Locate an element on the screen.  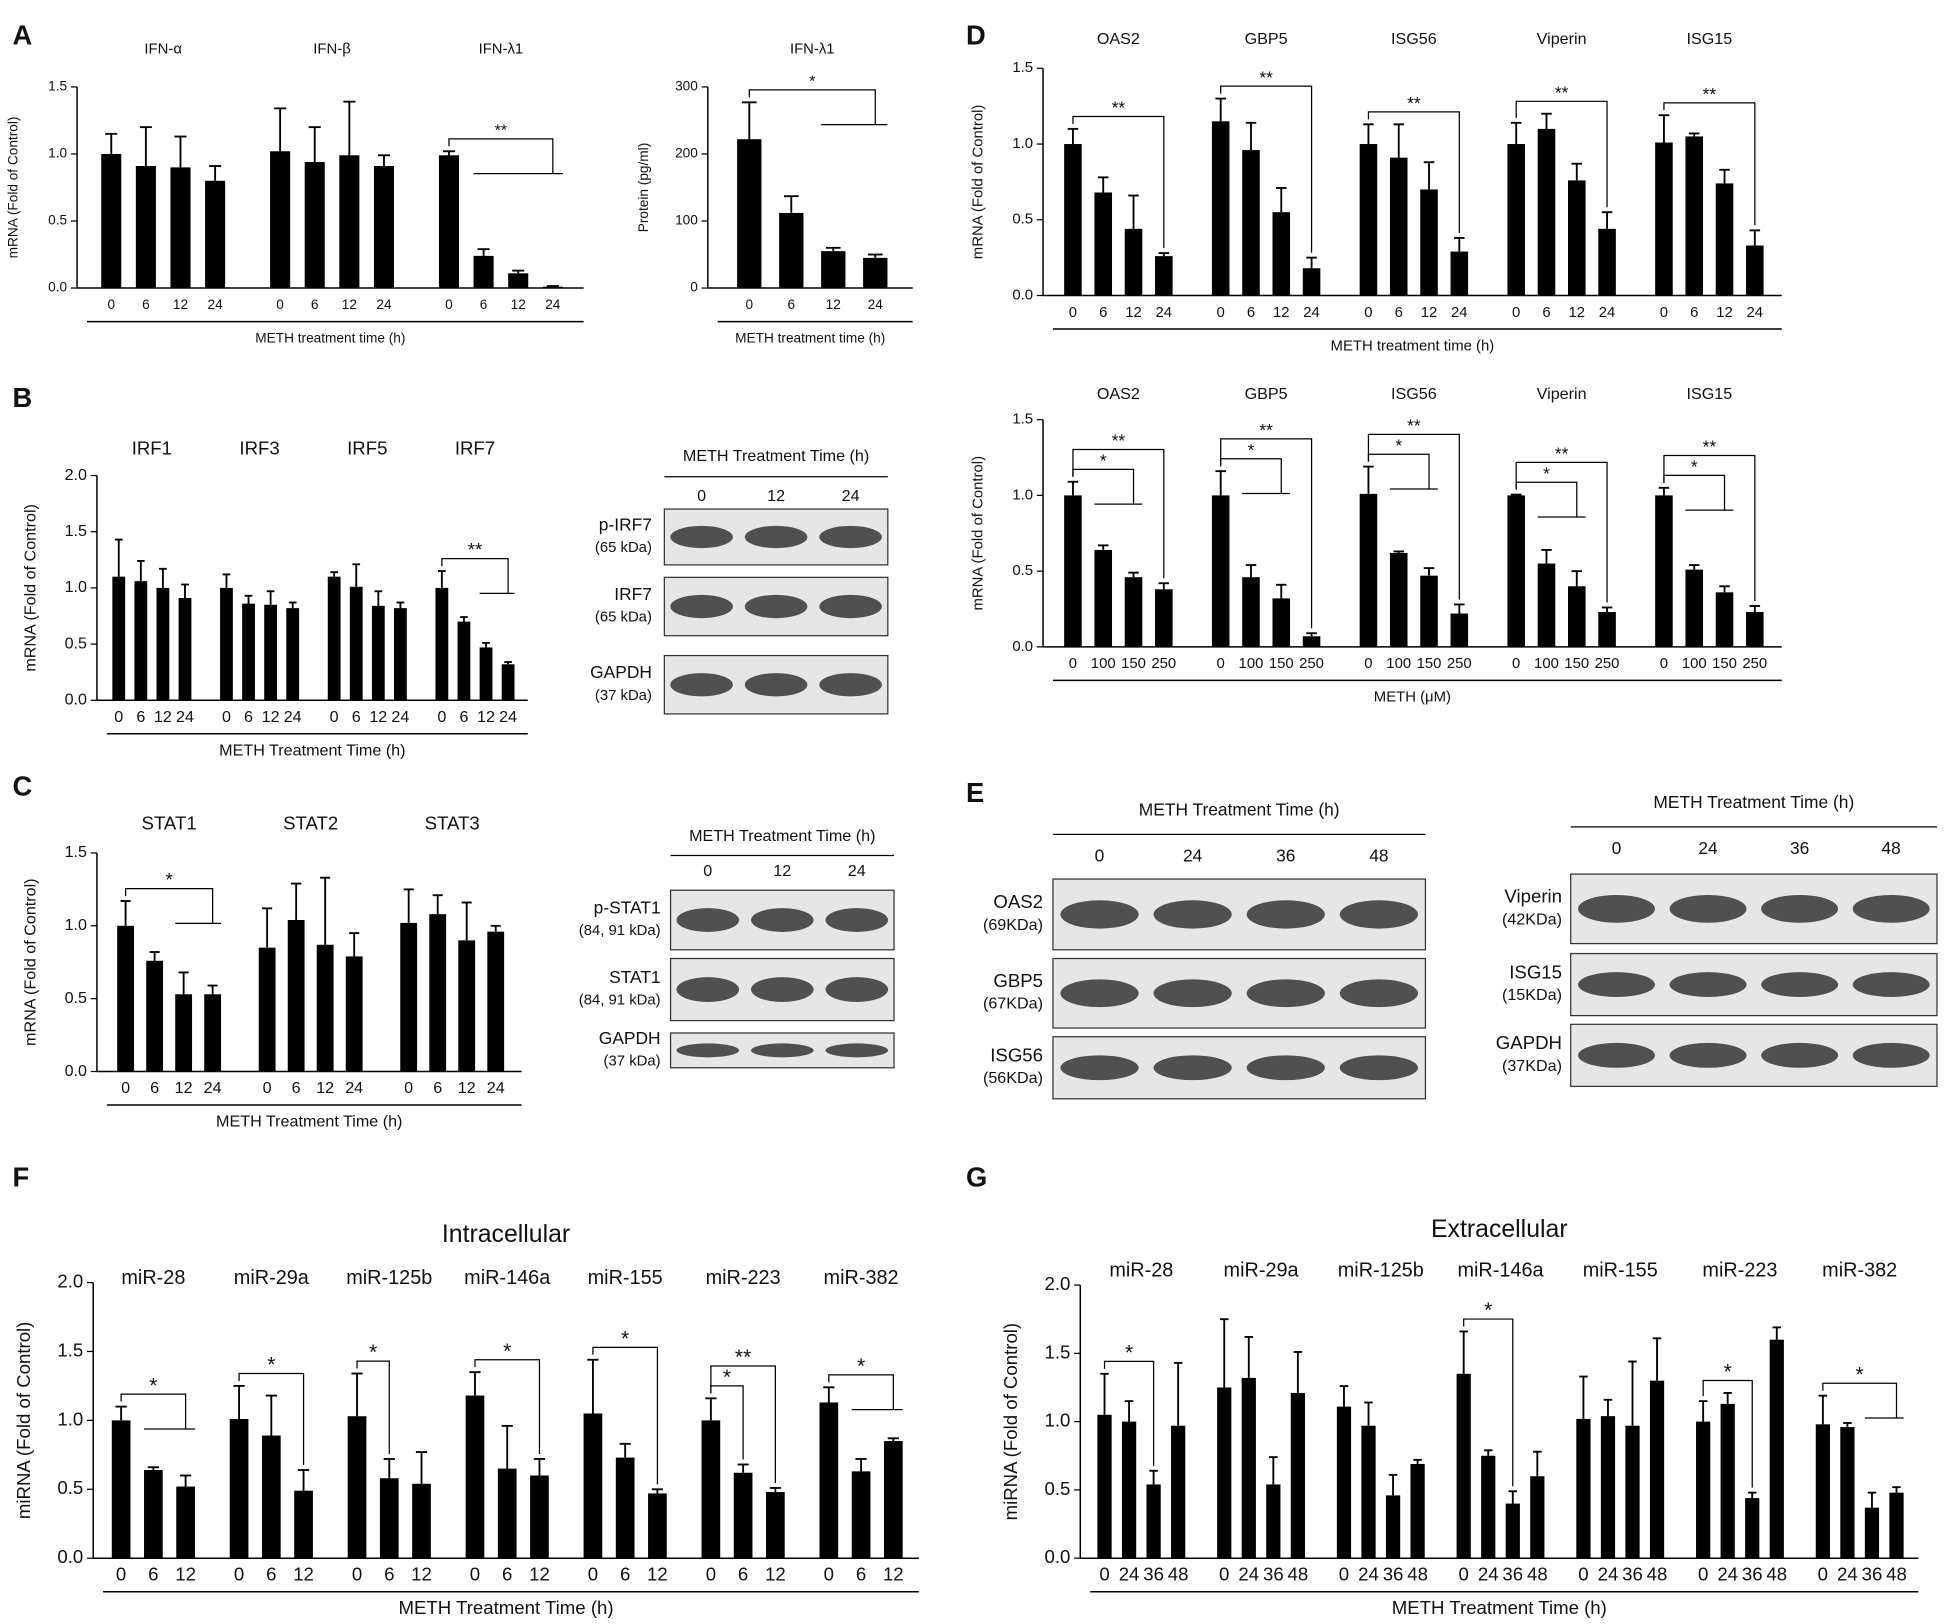
group-name: STAT1 is located at coordinates (169, 822).